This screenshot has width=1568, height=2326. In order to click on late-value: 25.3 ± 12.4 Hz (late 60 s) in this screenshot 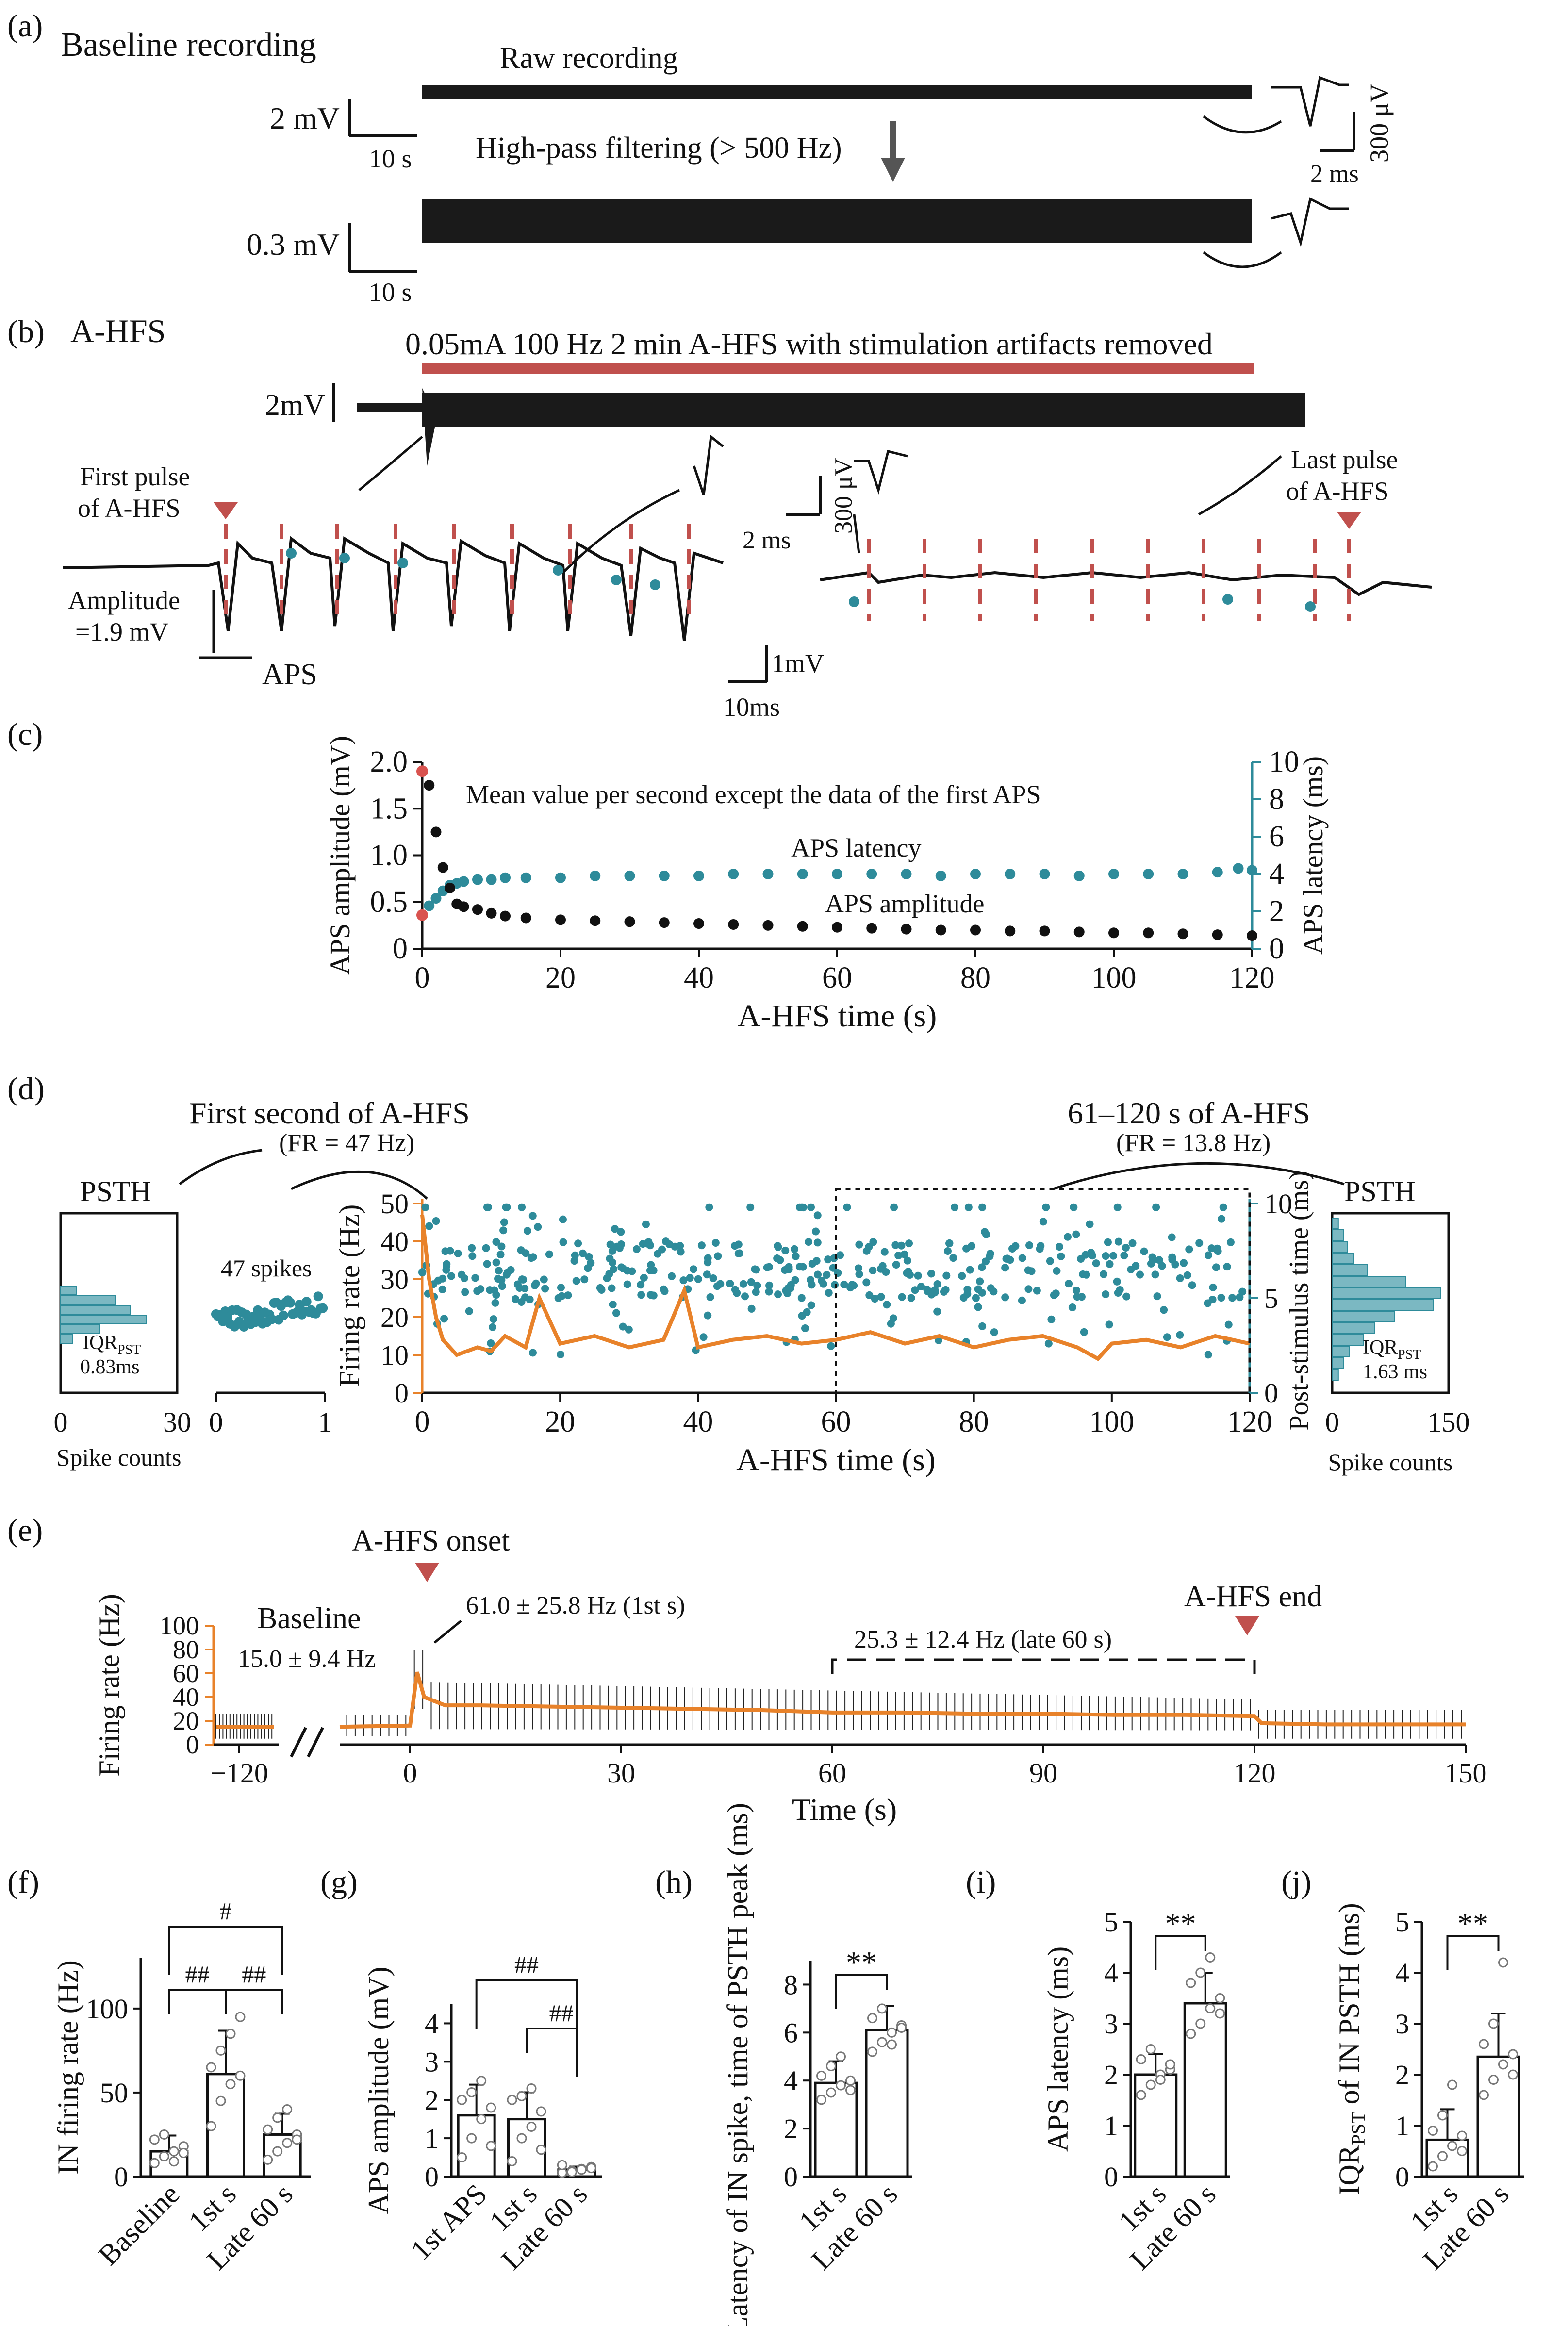, I will do `click(983, 1639)`.